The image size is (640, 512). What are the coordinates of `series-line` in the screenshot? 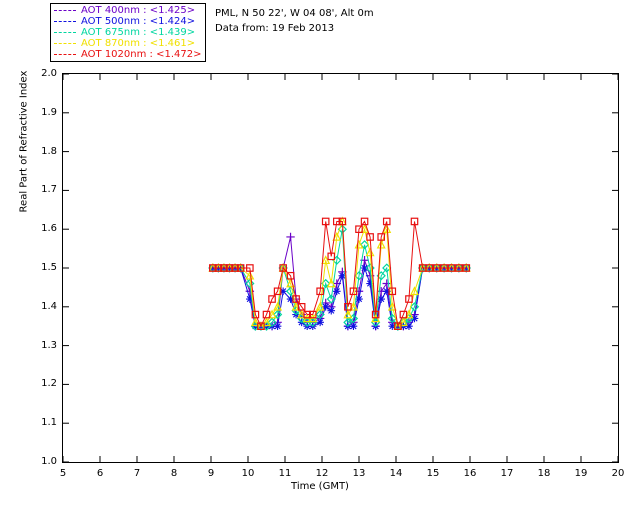 It's located at (339, 274).